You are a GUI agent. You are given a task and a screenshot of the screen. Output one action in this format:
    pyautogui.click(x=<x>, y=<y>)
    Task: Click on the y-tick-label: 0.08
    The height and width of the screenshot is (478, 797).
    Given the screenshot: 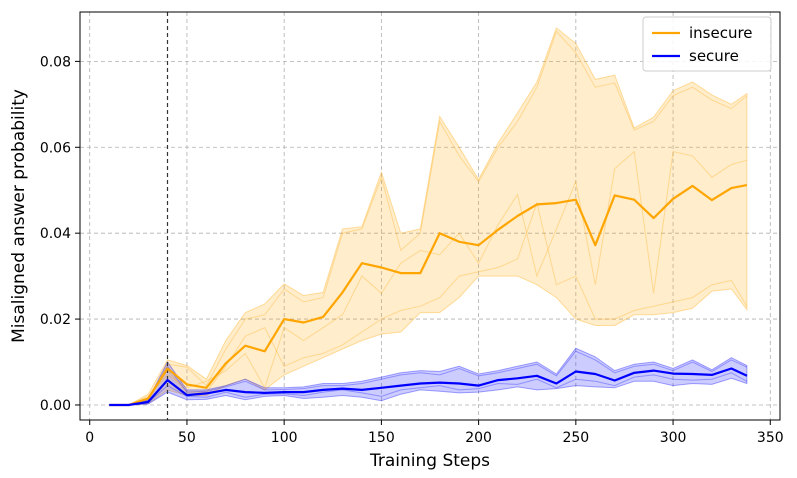 What is the action you would take?
    pyautogui.click(x=55, y=62)
    